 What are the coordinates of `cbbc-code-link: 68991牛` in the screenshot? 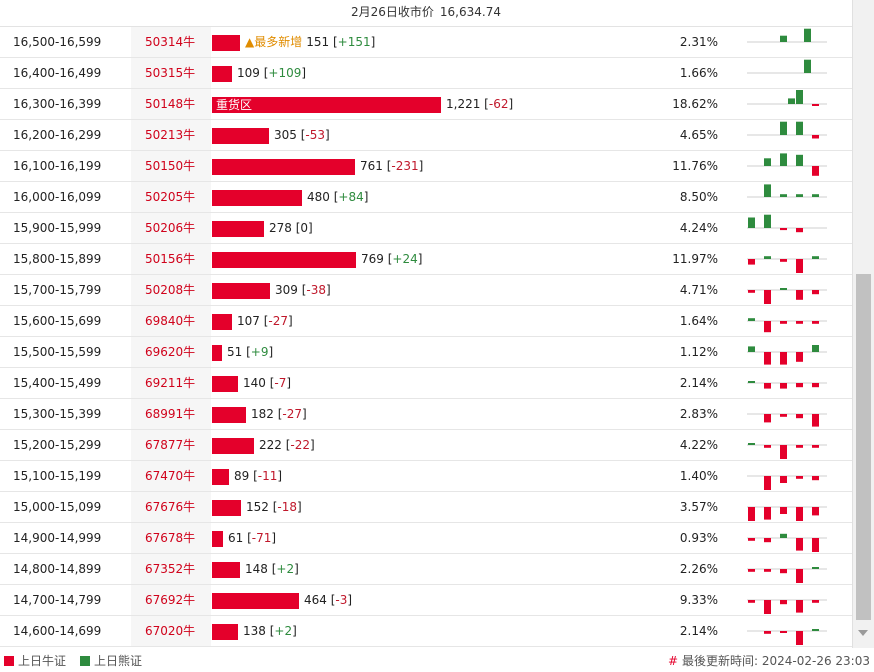 It's located at (171, 414).